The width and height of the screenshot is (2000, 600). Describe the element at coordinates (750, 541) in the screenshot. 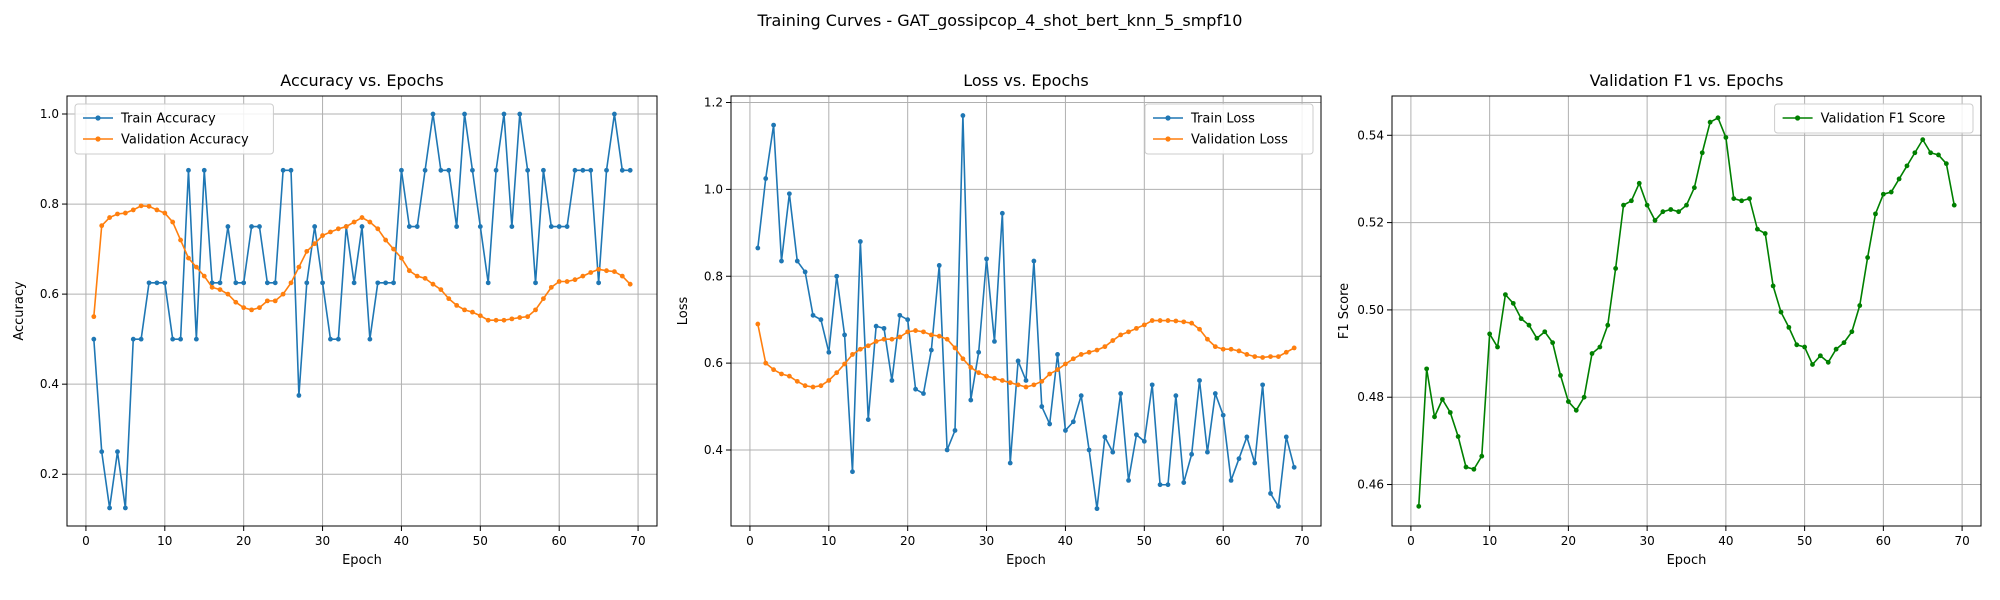

I see `x-tick-label: 0` at that location.